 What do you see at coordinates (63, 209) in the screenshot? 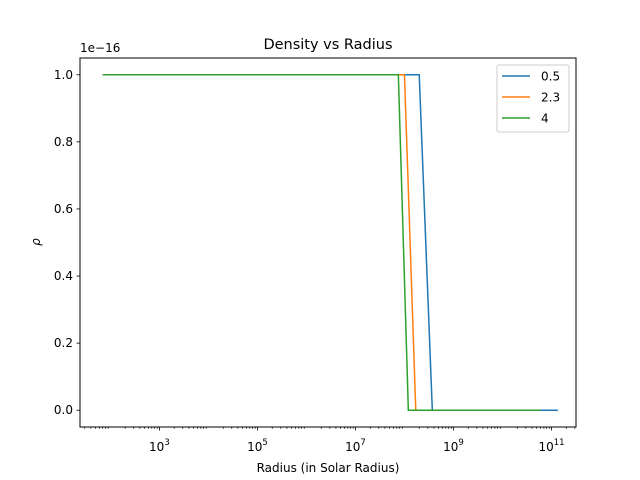
I see `y-tick-label: 0.6` at bounding box center [63, 209].